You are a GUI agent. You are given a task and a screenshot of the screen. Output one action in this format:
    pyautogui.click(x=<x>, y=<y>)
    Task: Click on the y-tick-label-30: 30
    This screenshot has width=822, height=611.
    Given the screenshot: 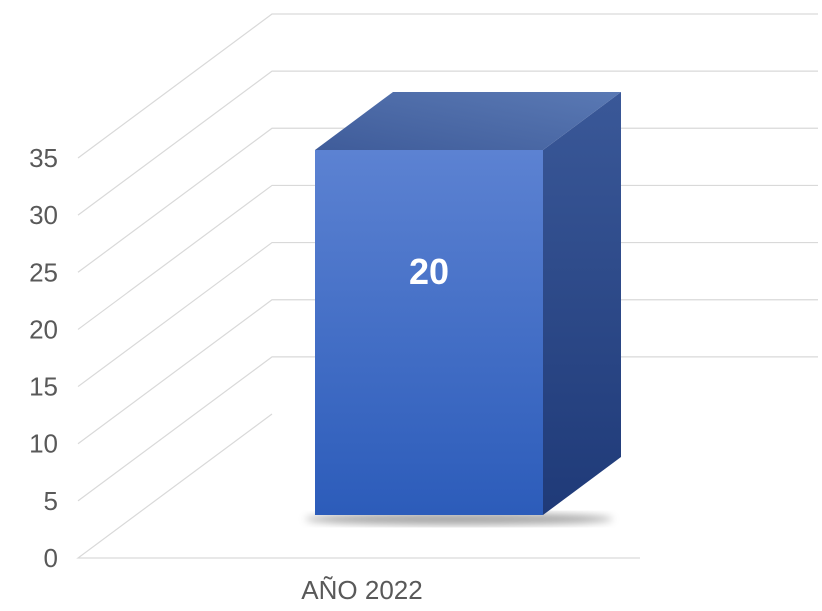 What is the action you would take?
    pyautogui.click(x=43, y=215)
    